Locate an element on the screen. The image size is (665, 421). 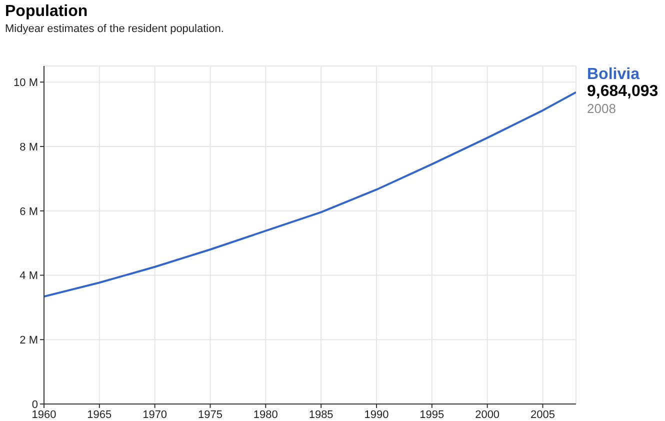
y-tick-label: 2 M is located at coordinates (29, 340).